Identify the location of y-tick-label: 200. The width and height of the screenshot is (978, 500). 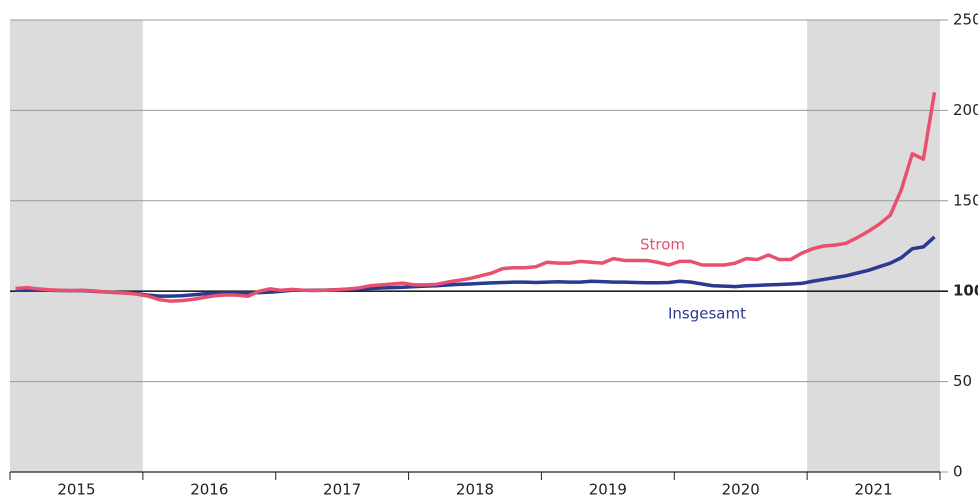
(965, 110).